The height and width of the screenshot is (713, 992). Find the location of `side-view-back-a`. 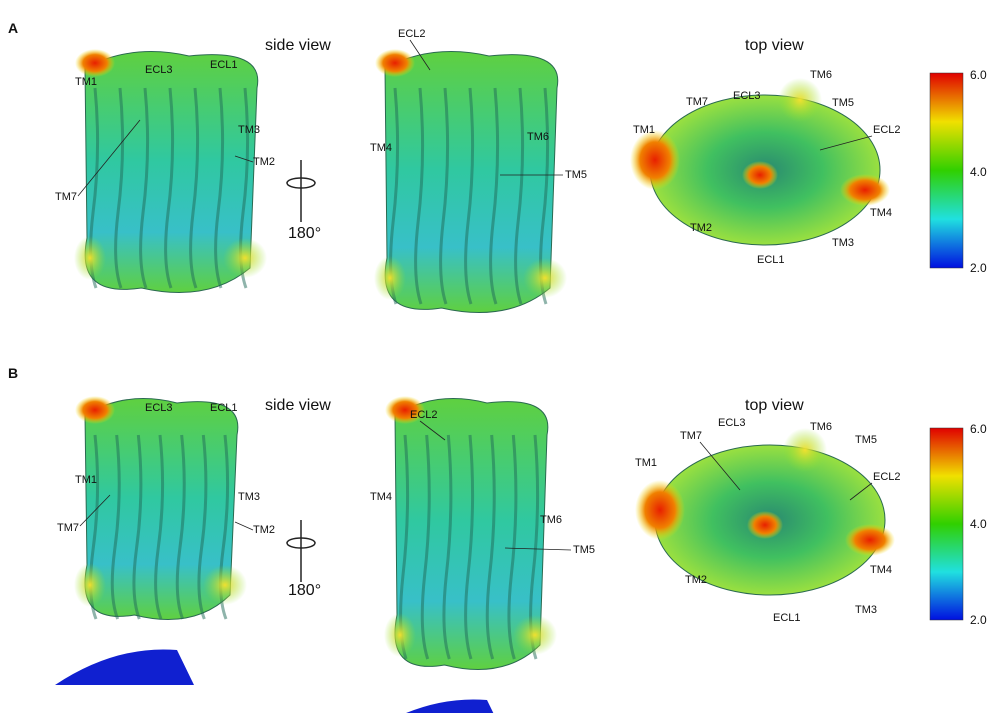

side-view-back-a is located at coordinates (470, 181).